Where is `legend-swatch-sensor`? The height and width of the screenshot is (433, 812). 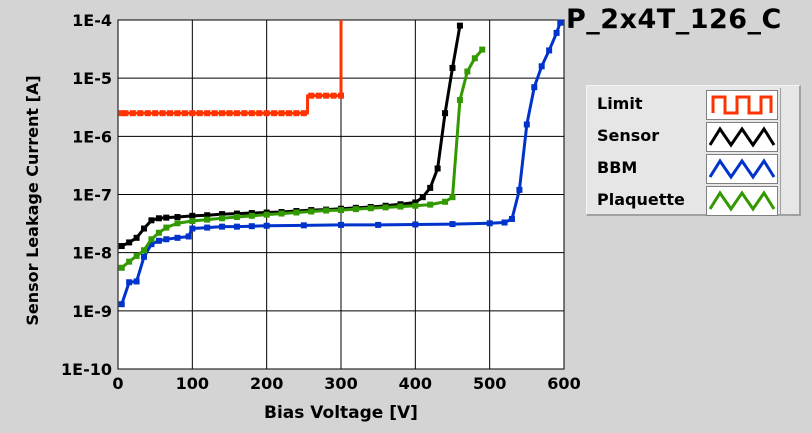 legend-swatch-sensor is located at coordinates (742, 137).